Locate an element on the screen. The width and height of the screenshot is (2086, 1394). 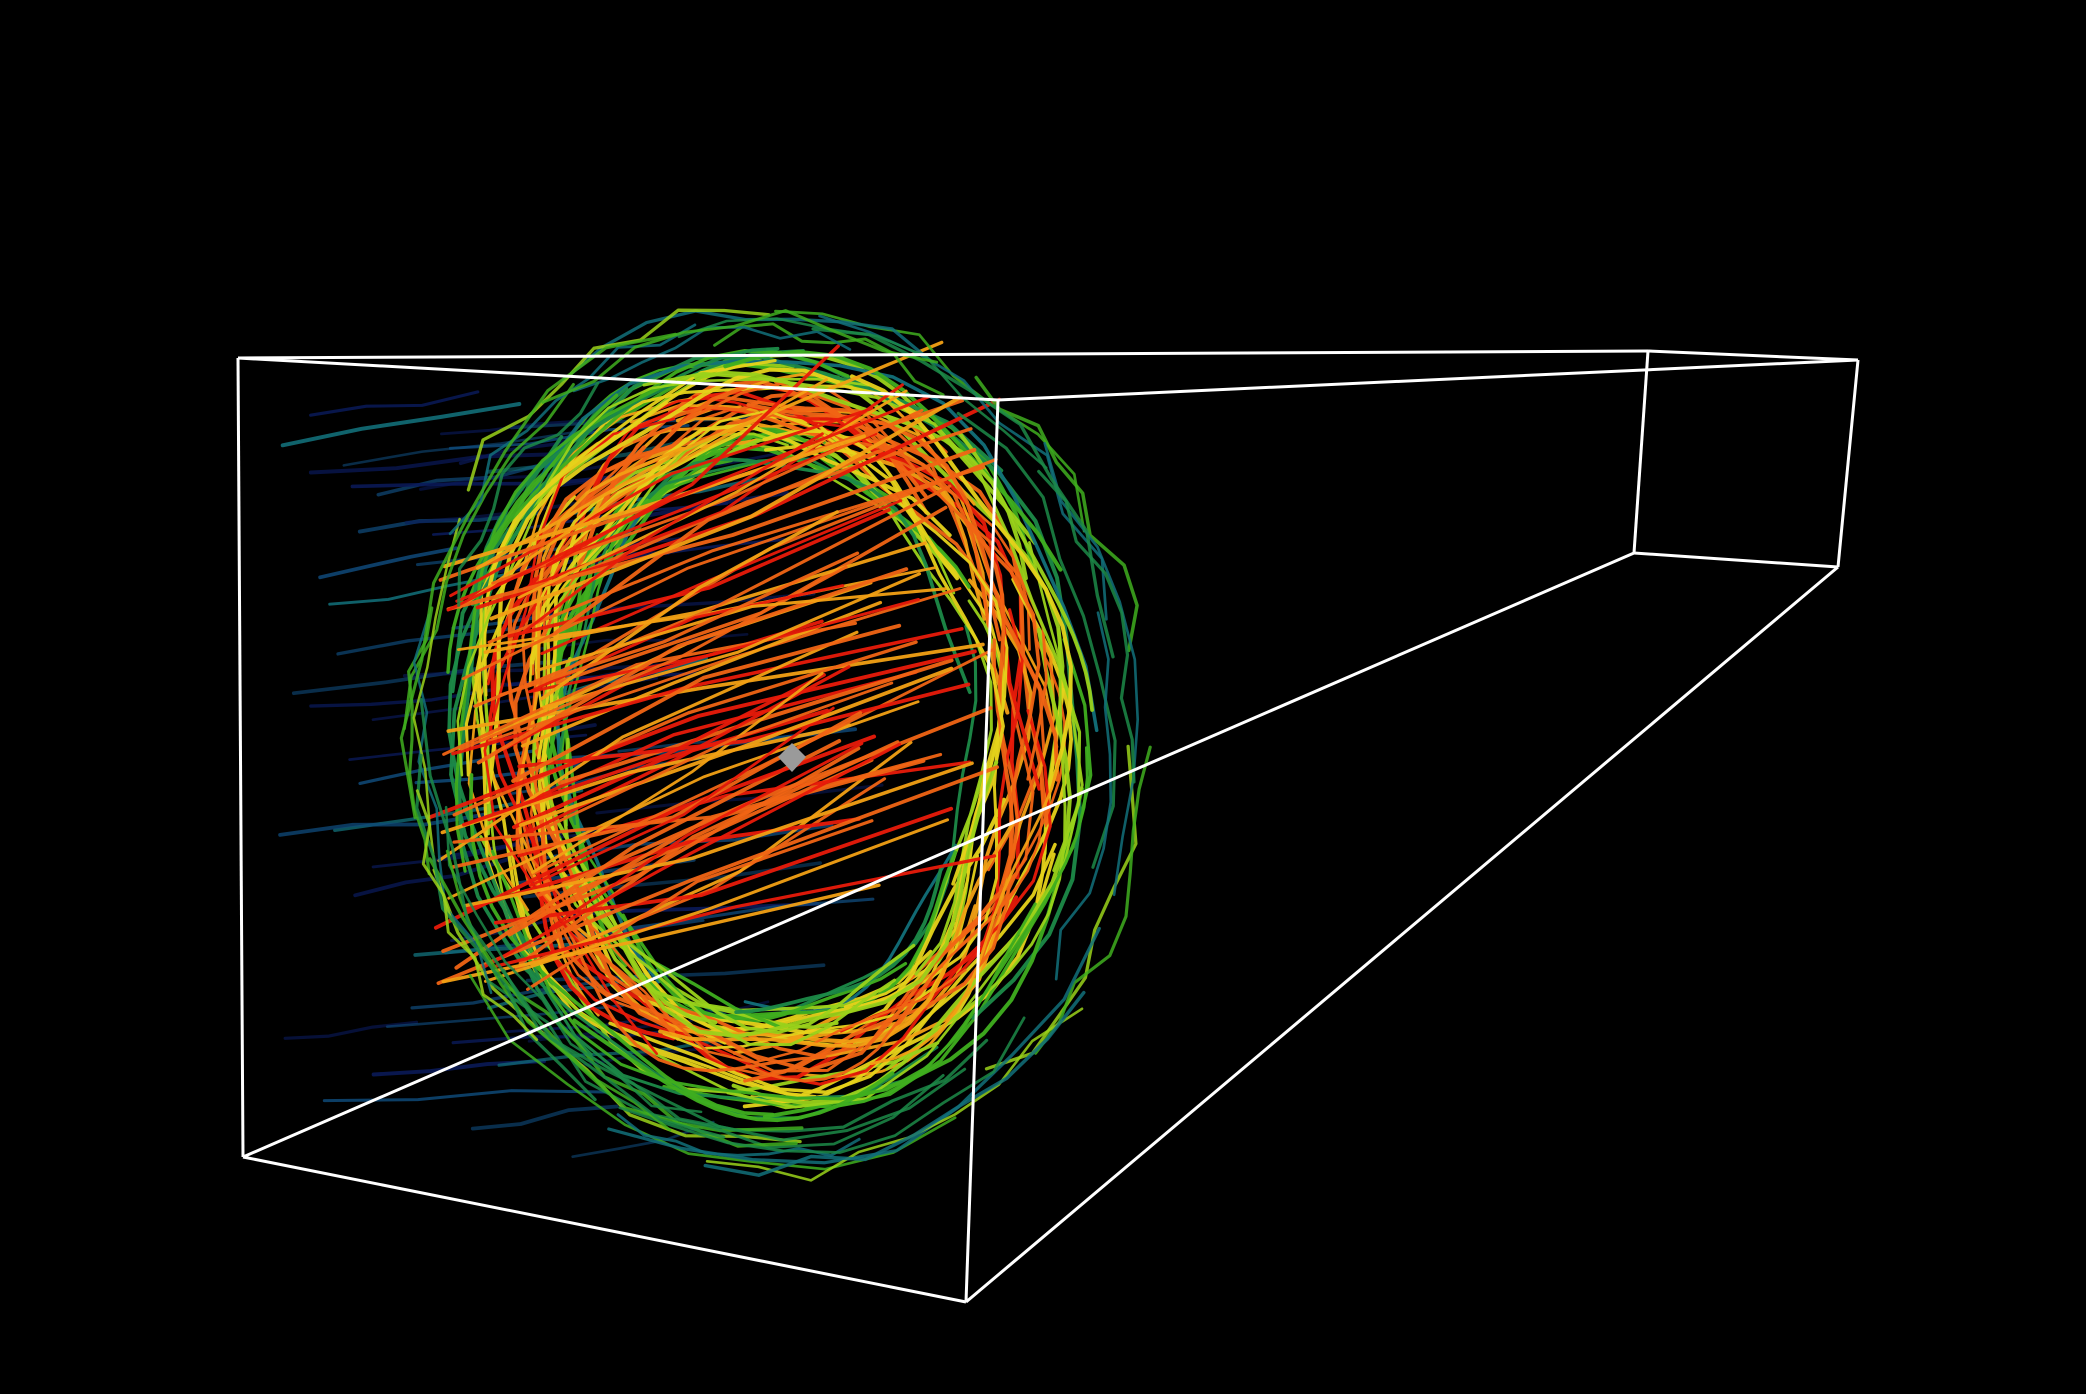
focal-point-marker is located at coordinates (792, 757).